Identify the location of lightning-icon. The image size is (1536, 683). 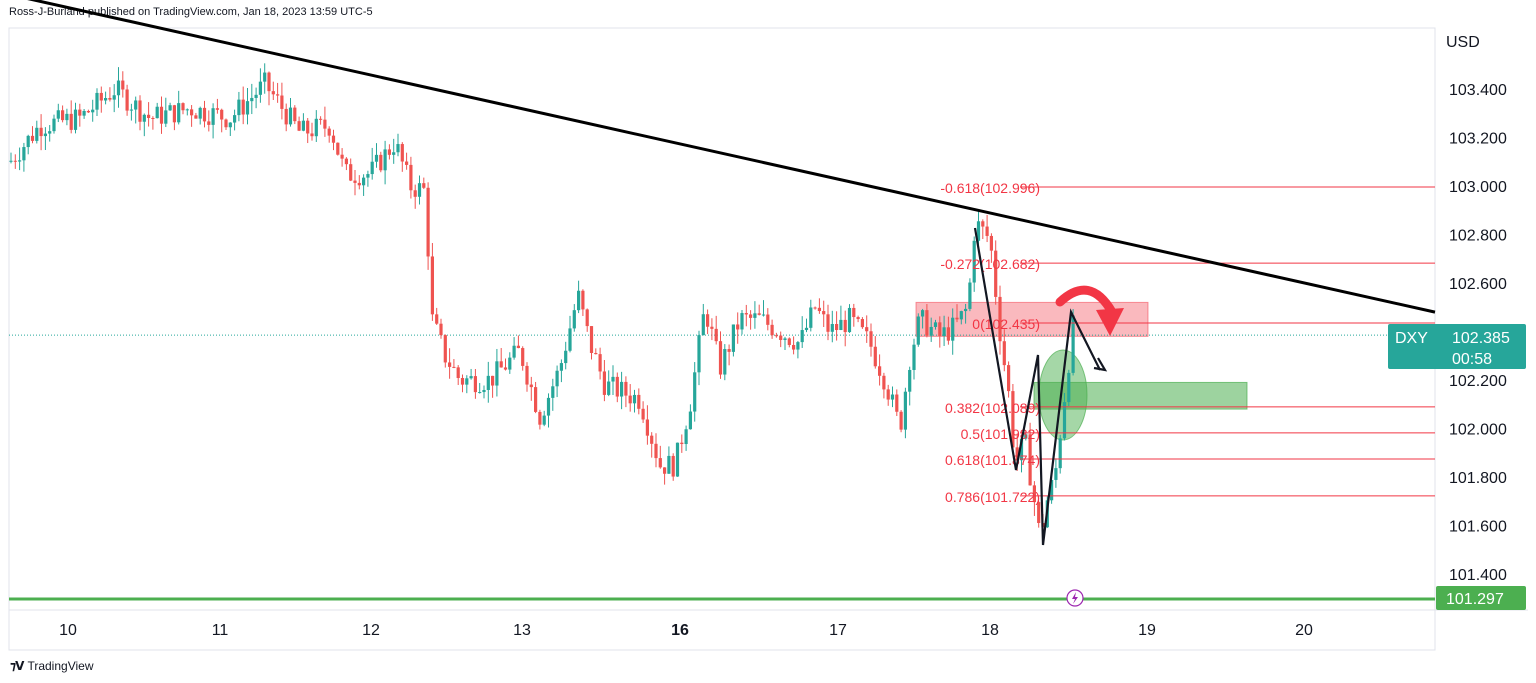
(1075, 598).